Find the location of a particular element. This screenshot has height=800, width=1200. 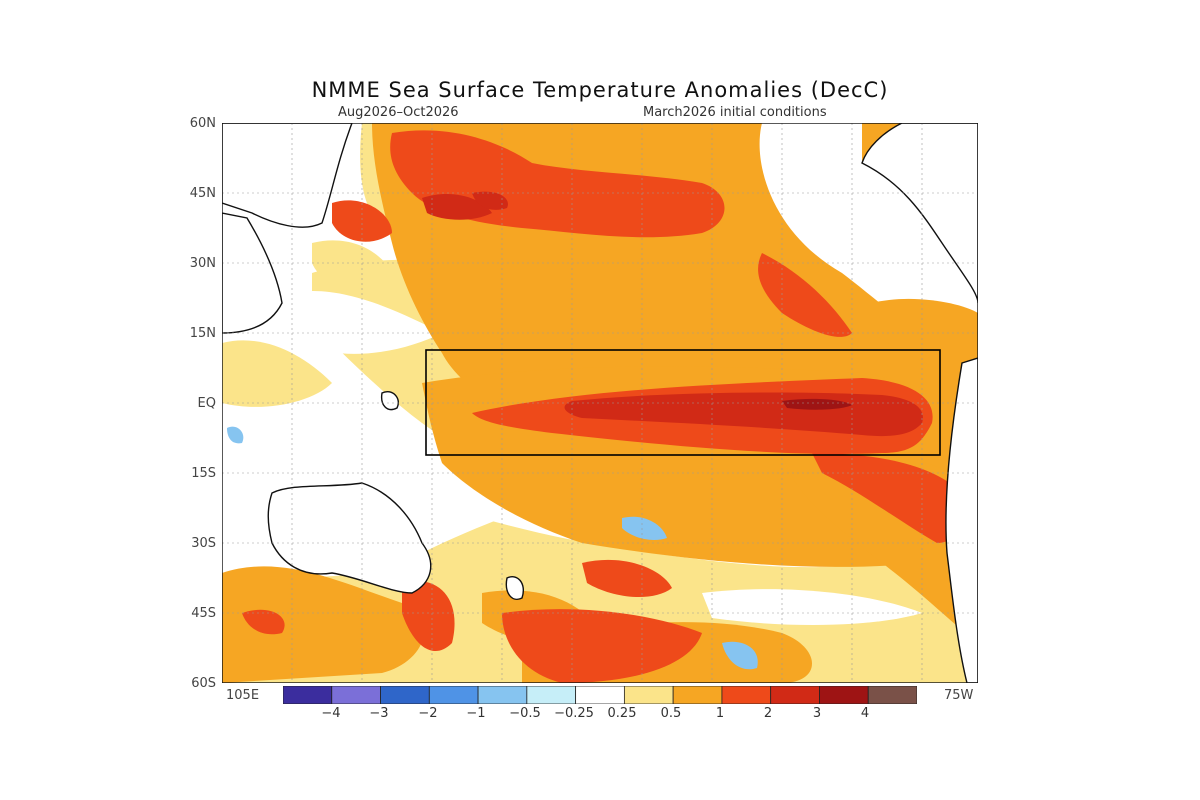

colorbar-tick-label: −0.5 is located at coordinates (525, 713).